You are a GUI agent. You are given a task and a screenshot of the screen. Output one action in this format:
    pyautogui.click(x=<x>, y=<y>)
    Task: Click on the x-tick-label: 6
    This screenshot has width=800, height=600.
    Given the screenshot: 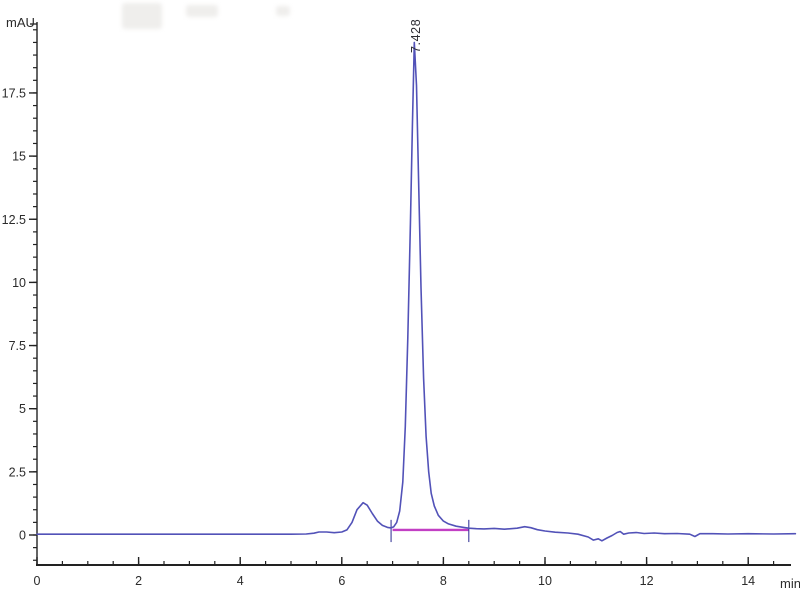 What is the action you would take?
    pyautogui.click(x=341, y=581)
    